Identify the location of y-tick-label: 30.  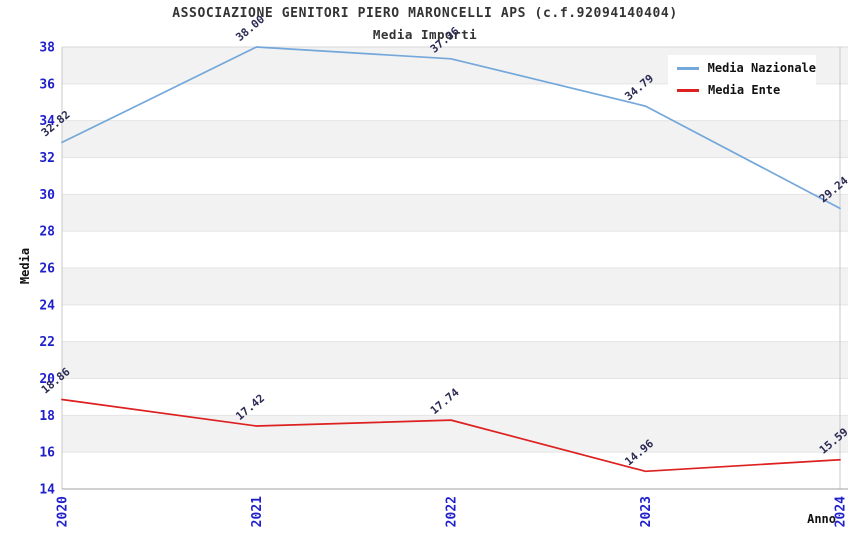
(47, 195).